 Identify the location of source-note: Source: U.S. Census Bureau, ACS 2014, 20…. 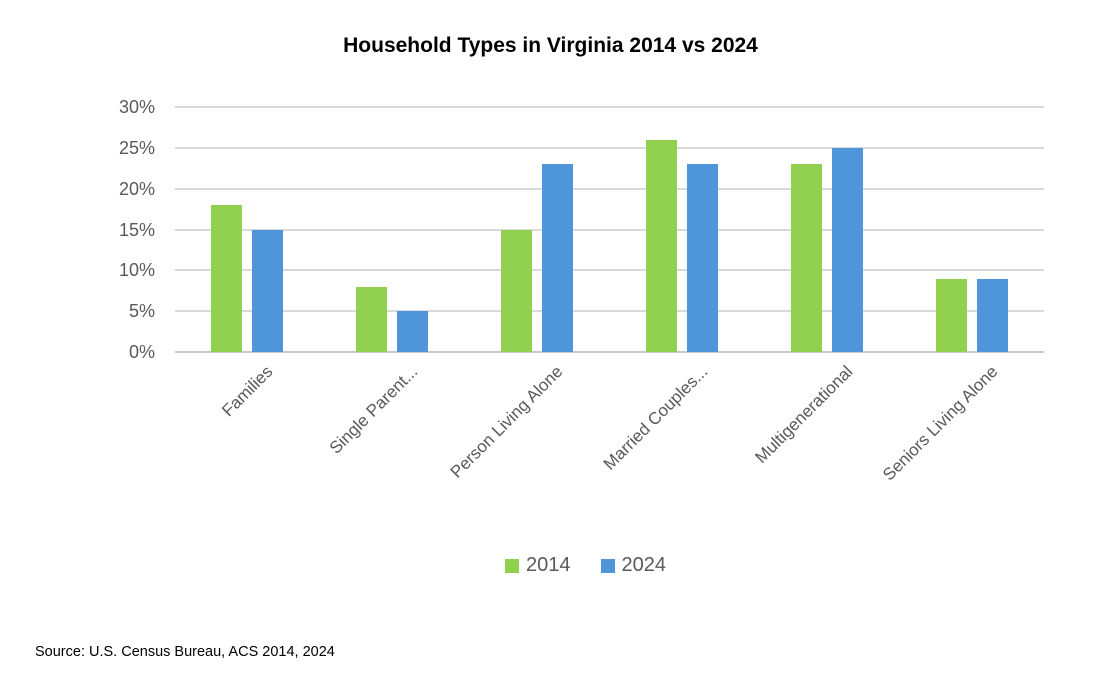
(185, 652).